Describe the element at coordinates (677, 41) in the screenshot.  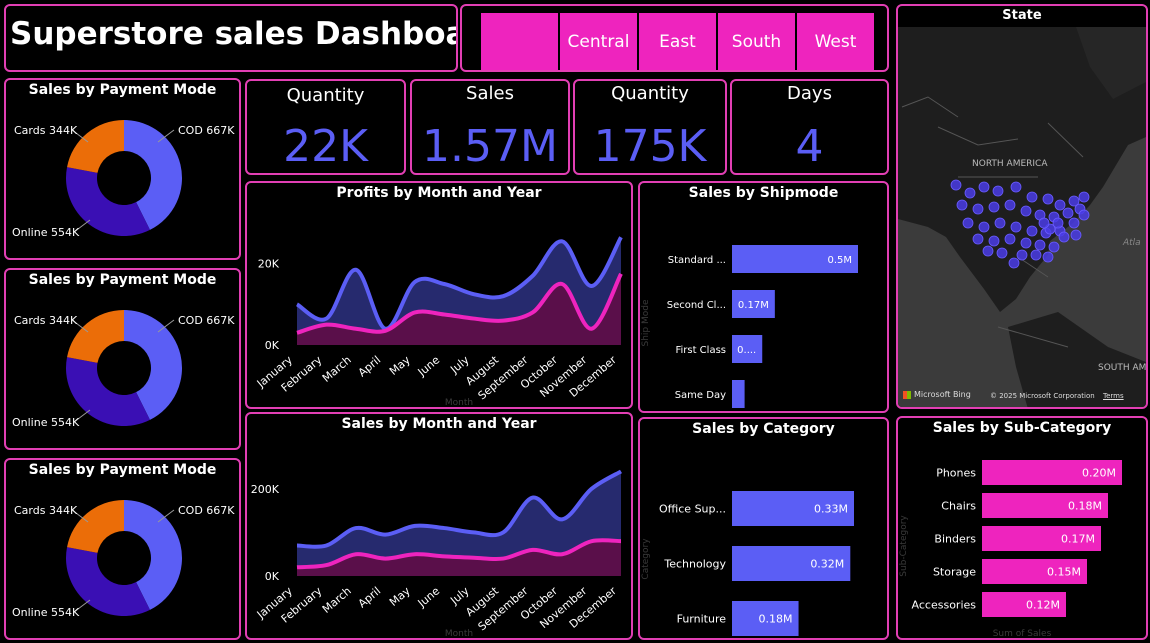
I see `slicer-item-east: East` at that location.